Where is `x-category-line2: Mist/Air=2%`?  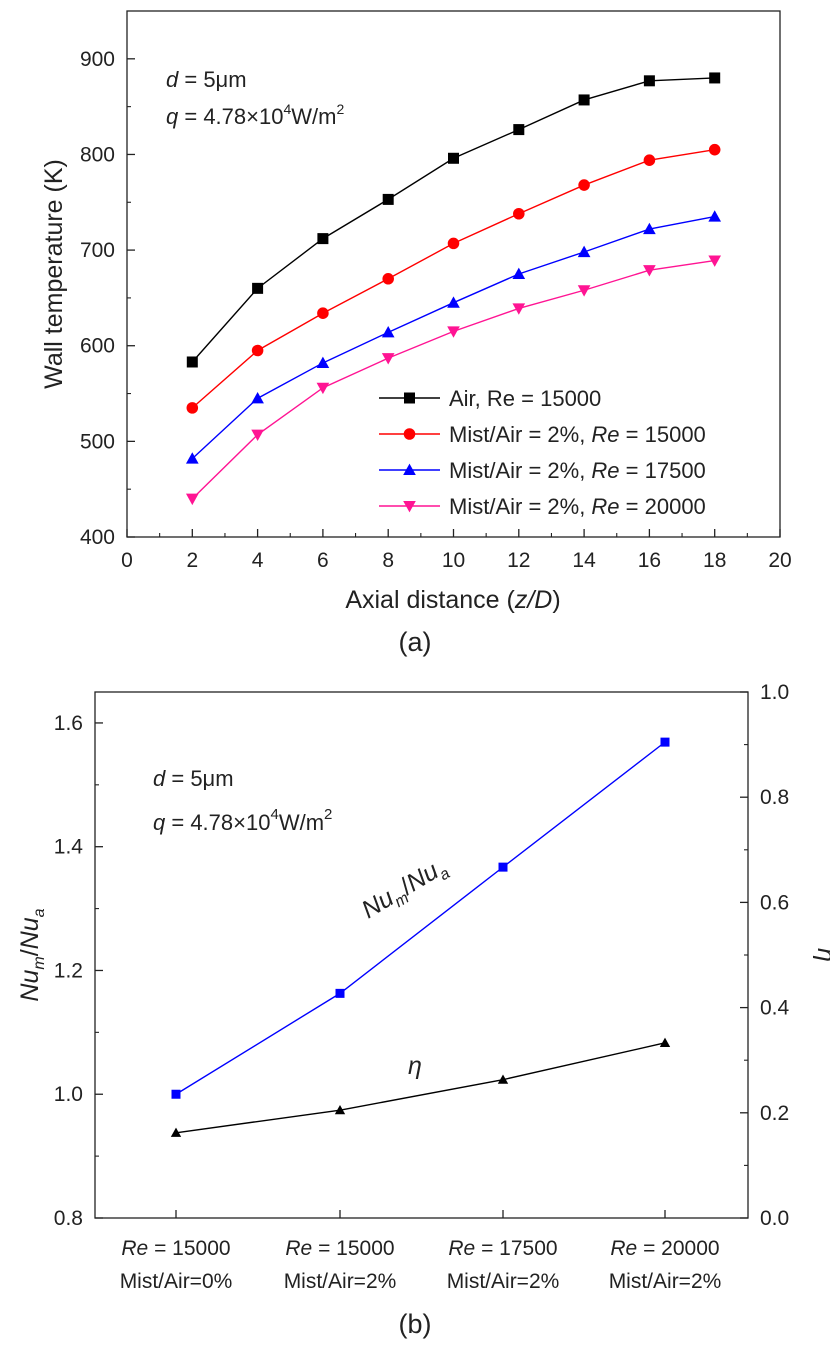 x-category-line2: Mist/Air=2% is located at coordinates (503, 1281).